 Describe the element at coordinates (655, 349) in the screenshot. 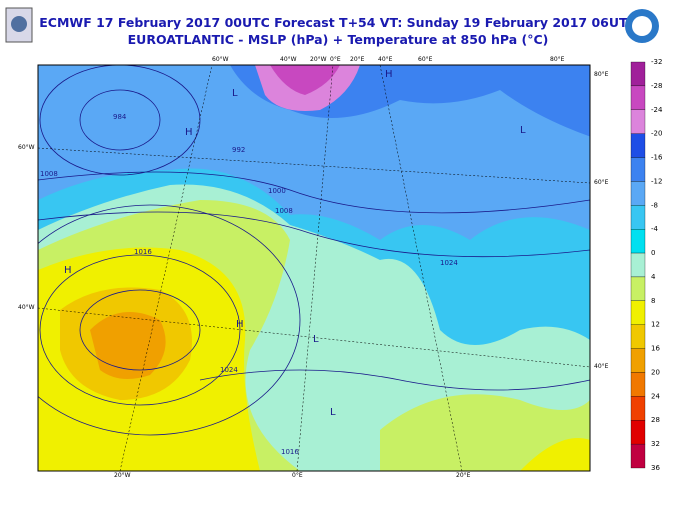

I see `colorbar-label: 16` at that location.